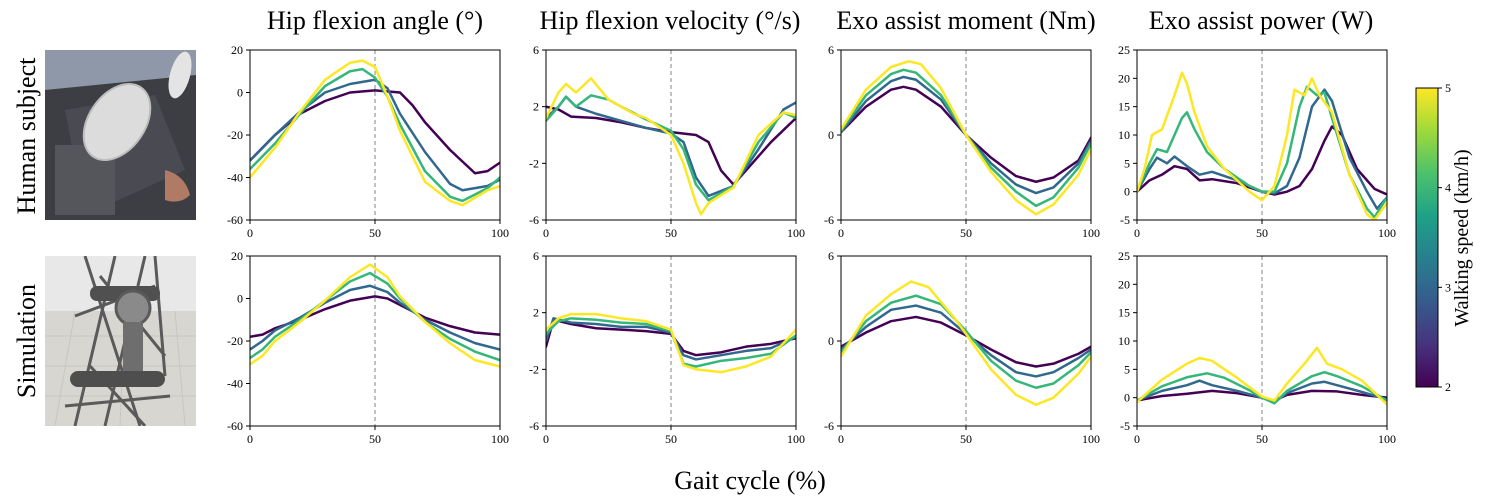  What do you see at coordinates (965, 20) in the screenshot?
I see `column-title-exo-moment: Exo assist moment (Nm)` at bounding box center [965, 20].